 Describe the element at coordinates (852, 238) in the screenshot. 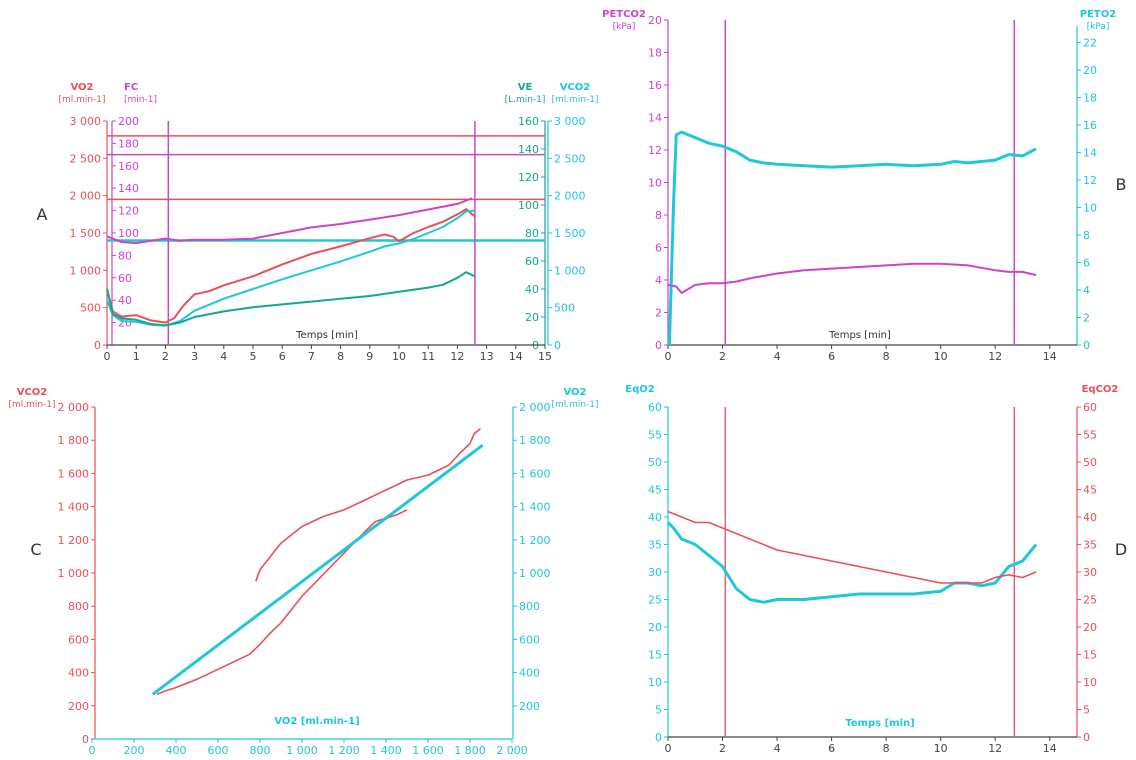

I see `series-line-peto2` at that location.